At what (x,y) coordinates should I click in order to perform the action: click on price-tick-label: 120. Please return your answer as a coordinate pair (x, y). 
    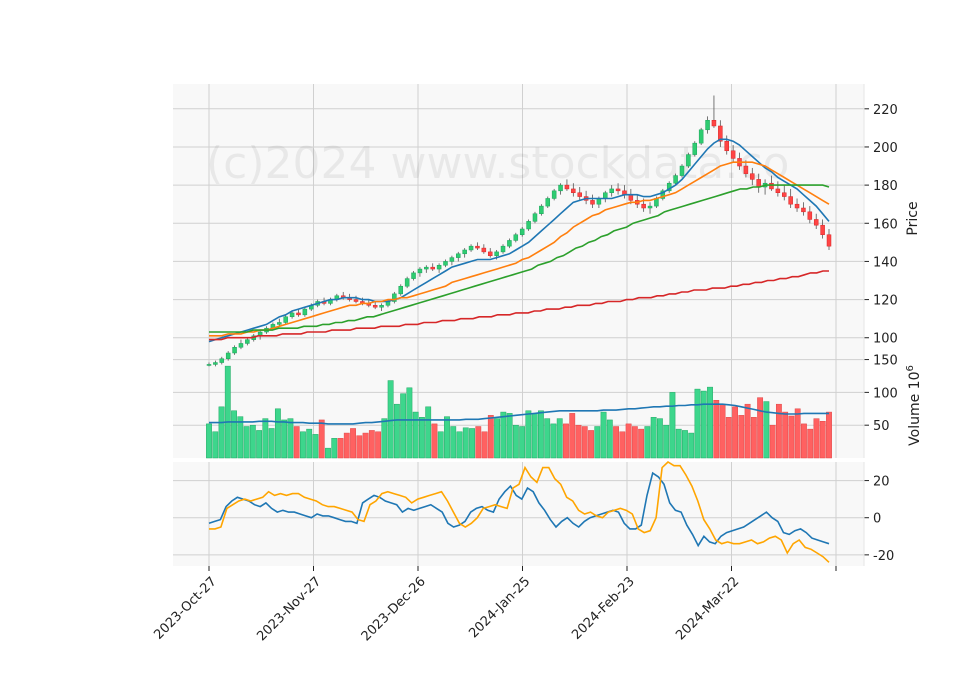
    Looking at the image, I should click on (885, 301).